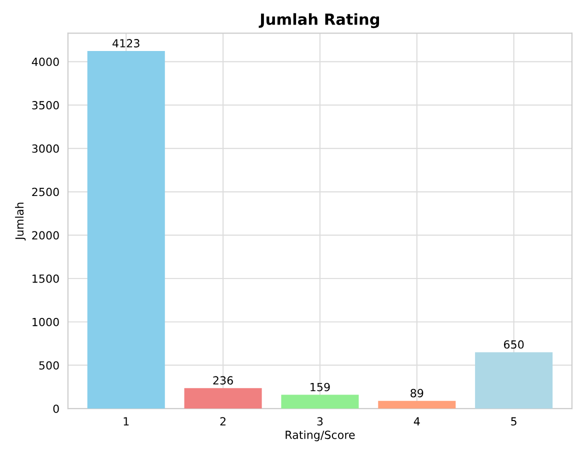 The image size is (576, 454). What do you see at coordinates (126, 43) in the screenshot?
I see `data-label: 4123` at bounding box center [126, 43].